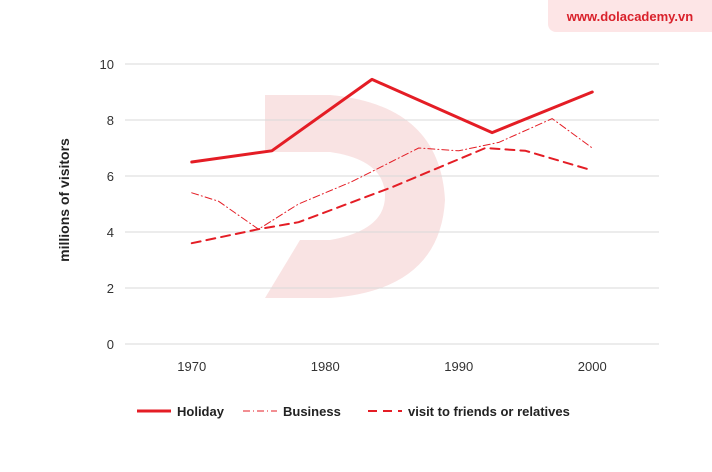 This screenshot has width=712, height=472. What do you see at coordinates (64, 200) in the screenshot?
I see `y-axis-label: millions of visitors` at bounding box center [64, 200].